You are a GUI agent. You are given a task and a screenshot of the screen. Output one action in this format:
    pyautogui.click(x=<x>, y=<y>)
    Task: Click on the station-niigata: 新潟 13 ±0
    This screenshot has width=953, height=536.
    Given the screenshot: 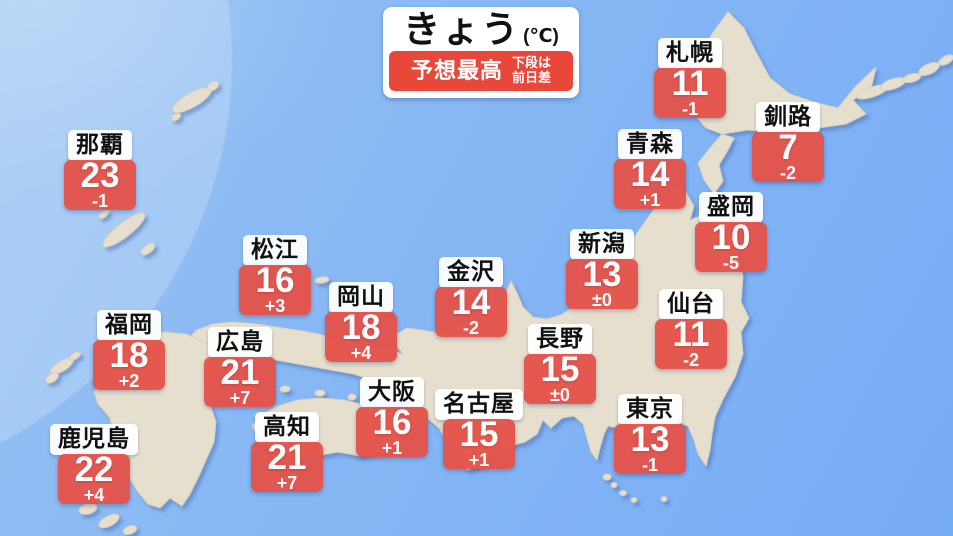 What is the action you would take?
    pyautogui.click(x=602, y=269)
    